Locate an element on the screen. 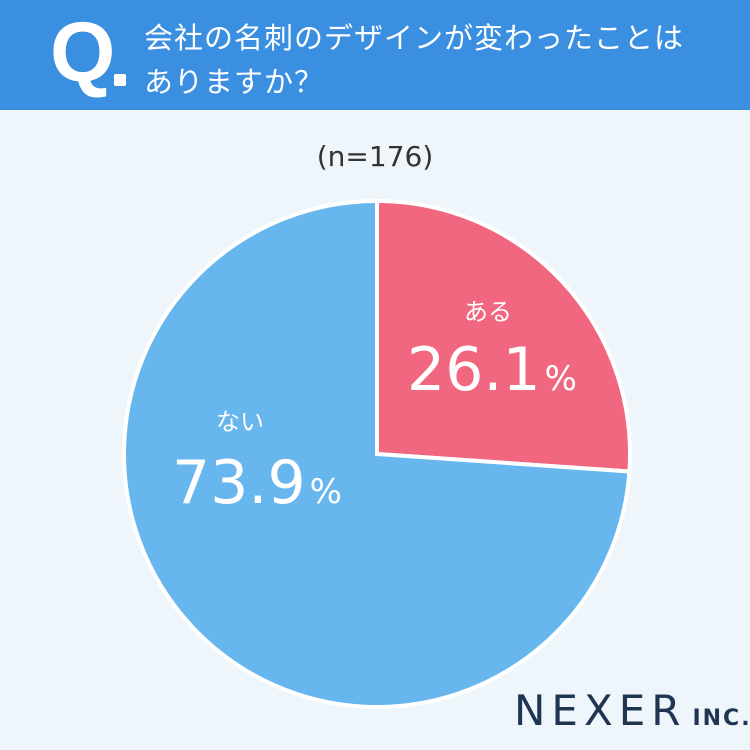  slice-value-1: 26.1% is located at coordinates (492, 370).